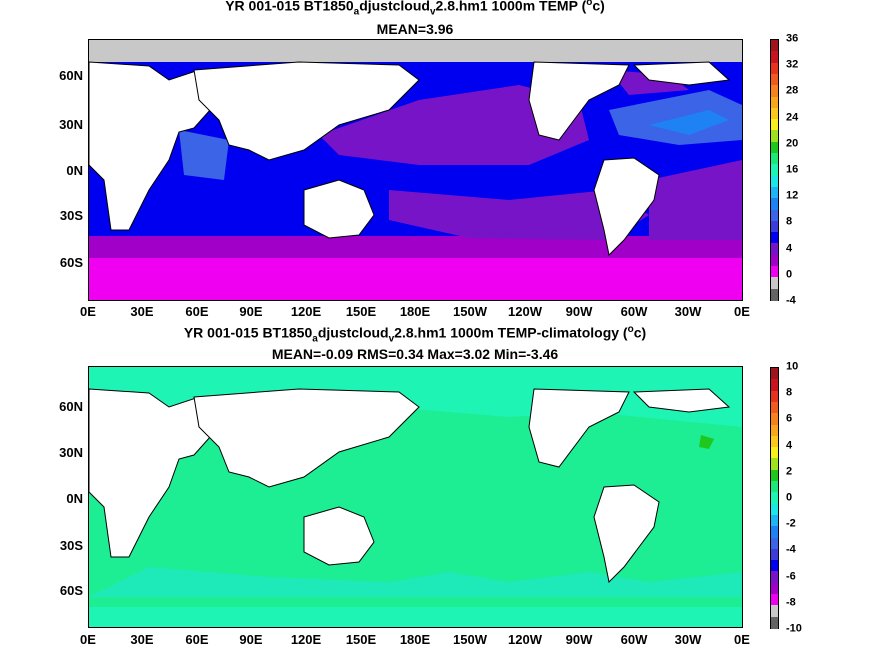 This screenshot has height=656, width=875. I want to click on panel1-colorbar, so click(774, 170).